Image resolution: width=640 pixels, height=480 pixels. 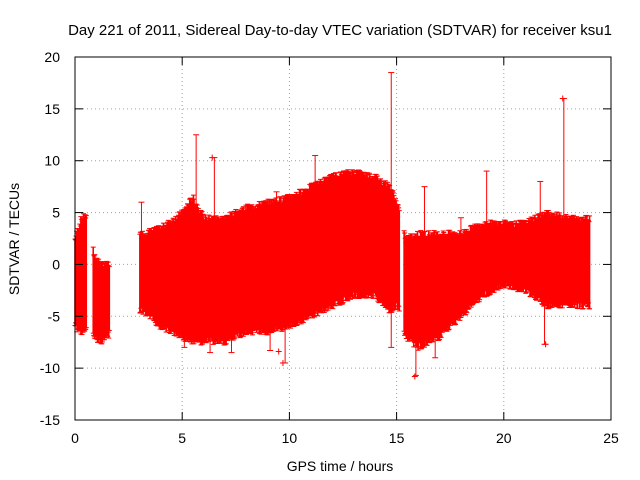 I want to click on y-tick-label: -10, so click(x=50, y=368).